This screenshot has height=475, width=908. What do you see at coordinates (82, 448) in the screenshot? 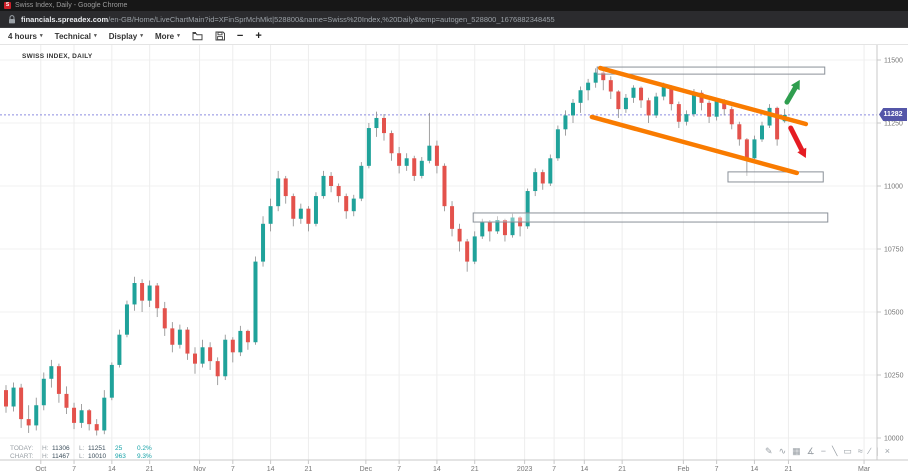
I see `legend-today-l-label: L:` at bounding box center [82, 448].